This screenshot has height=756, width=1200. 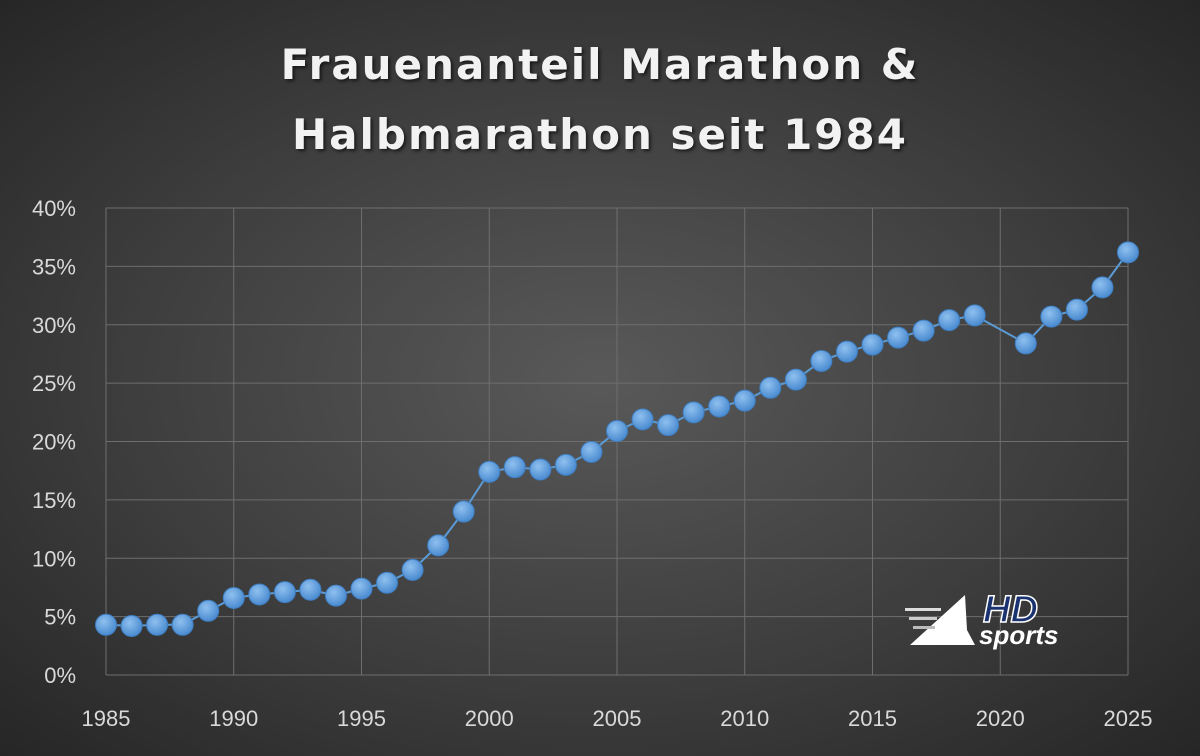 What do you see at coordinates (1010, 610) in the screenshot?
I see `logo-hd: HD` at bounding box center [1010, 610].